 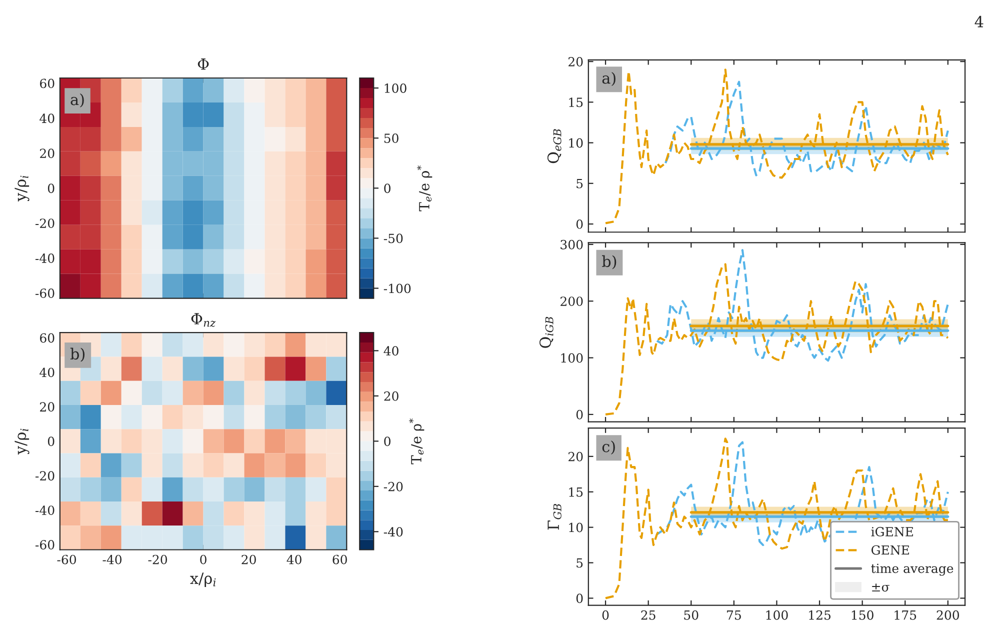 I want to click on color-bar-label: -100, so click(x=397, y=289).